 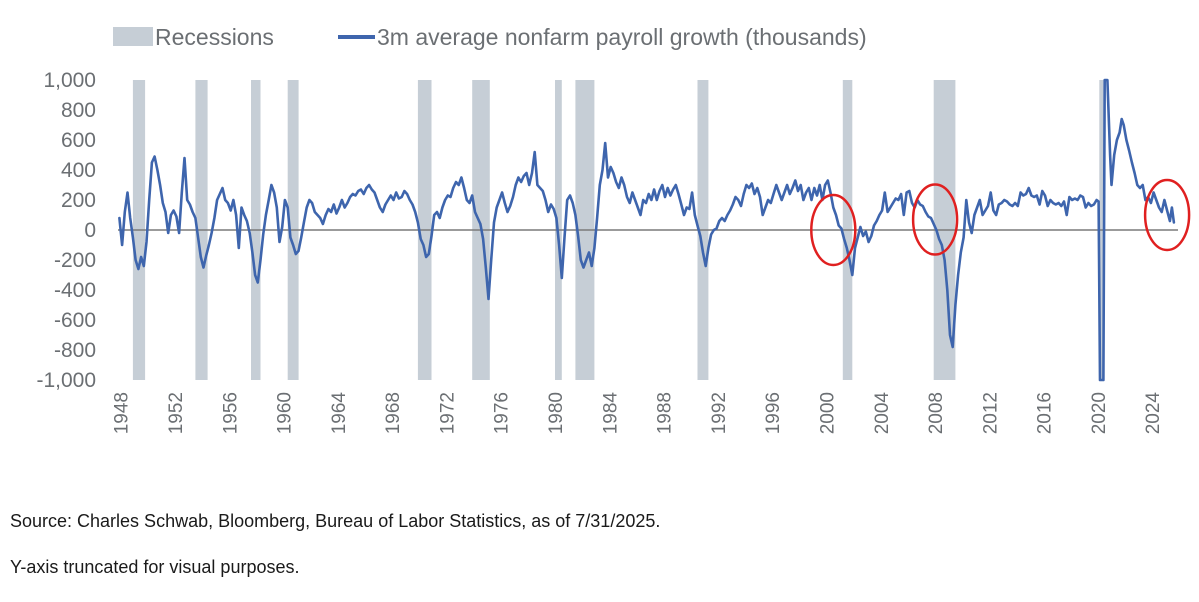 What do you see at coordinates (1045, 413) in the screenshot?
I see `x-tick-label: 2016` at bounding box center [1045, 413].